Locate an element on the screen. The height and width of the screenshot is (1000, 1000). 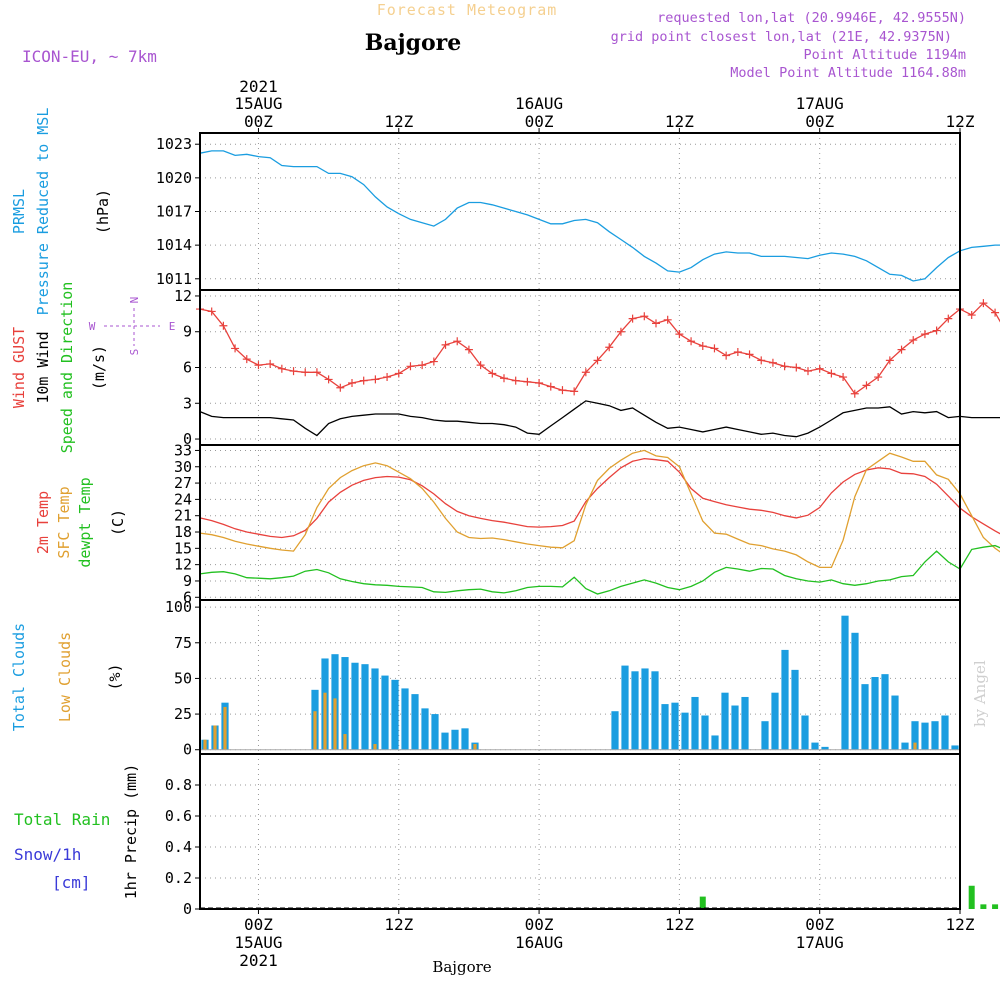
footer-location: Bajgore is located at coordinates (461, 967).